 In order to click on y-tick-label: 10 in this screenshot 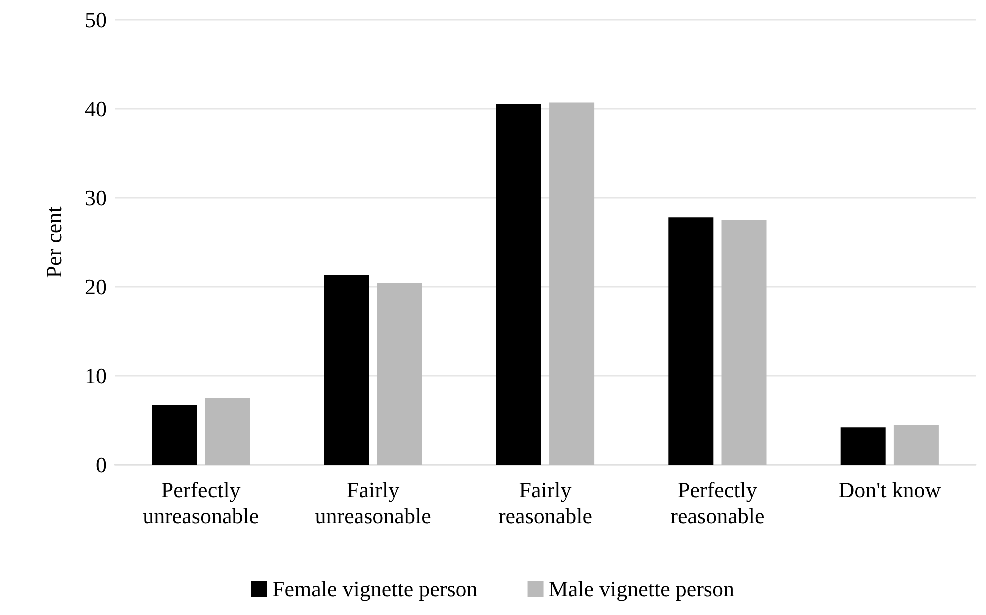, I will do `click(96, 376)`.